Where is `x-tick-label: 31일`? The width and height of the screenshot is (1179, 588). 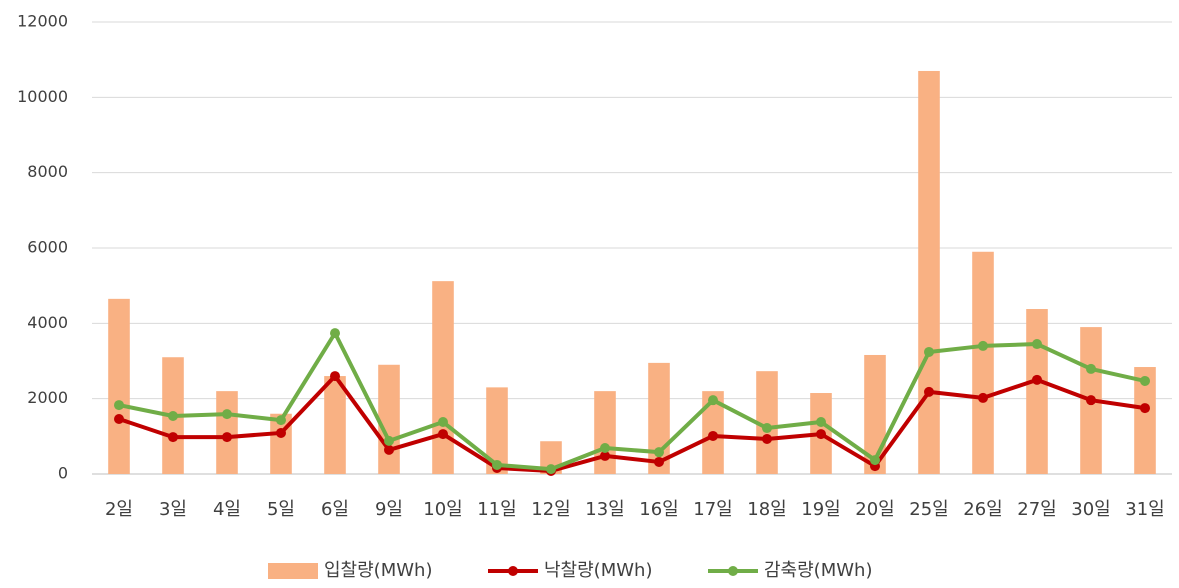
x-tick-label: 31일 is located at coordinates (1144, 509).